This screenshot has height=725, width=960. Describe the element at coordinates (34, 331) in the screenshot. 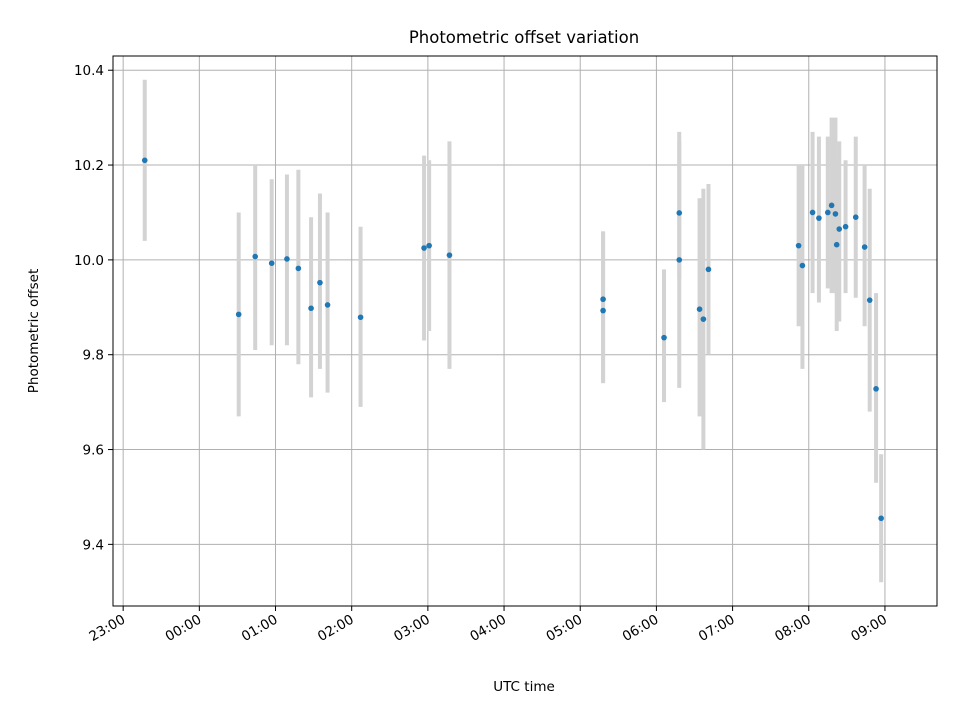

I see `y-axis-label: Photometric offset` at that location.